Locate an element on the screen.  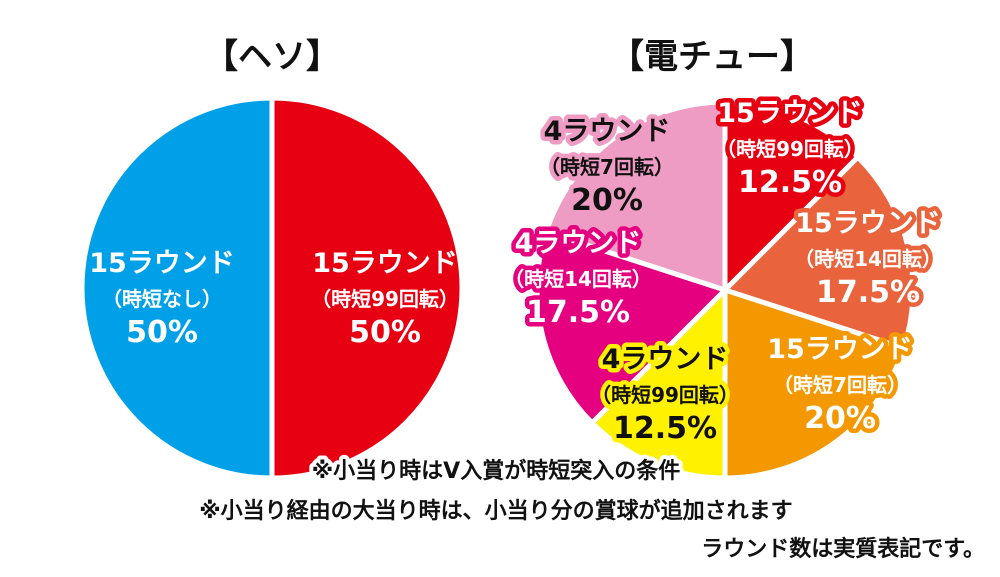
note-1: ※小当り時はV入賞が時短突入の条件 is located at coordinates (496, 471).